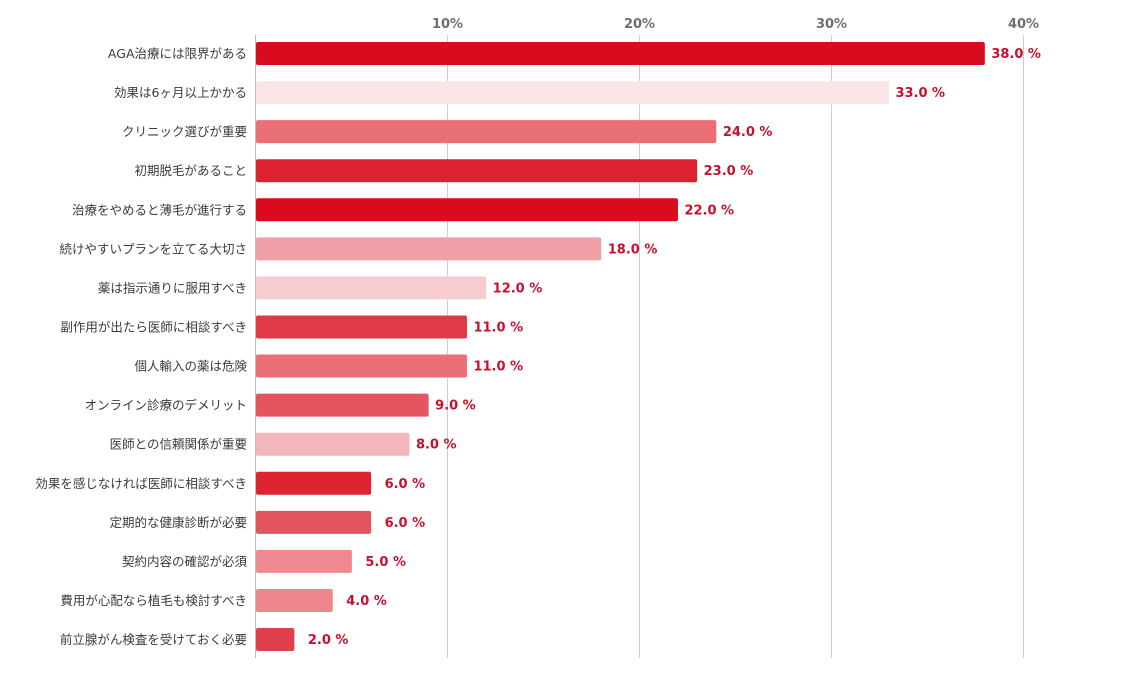  What do you see at coordinates (153, 600) in the screenshot?
I see `category-label-15: 費用が心配なら植毛も検討すべき` at bounding box center [153, 600].